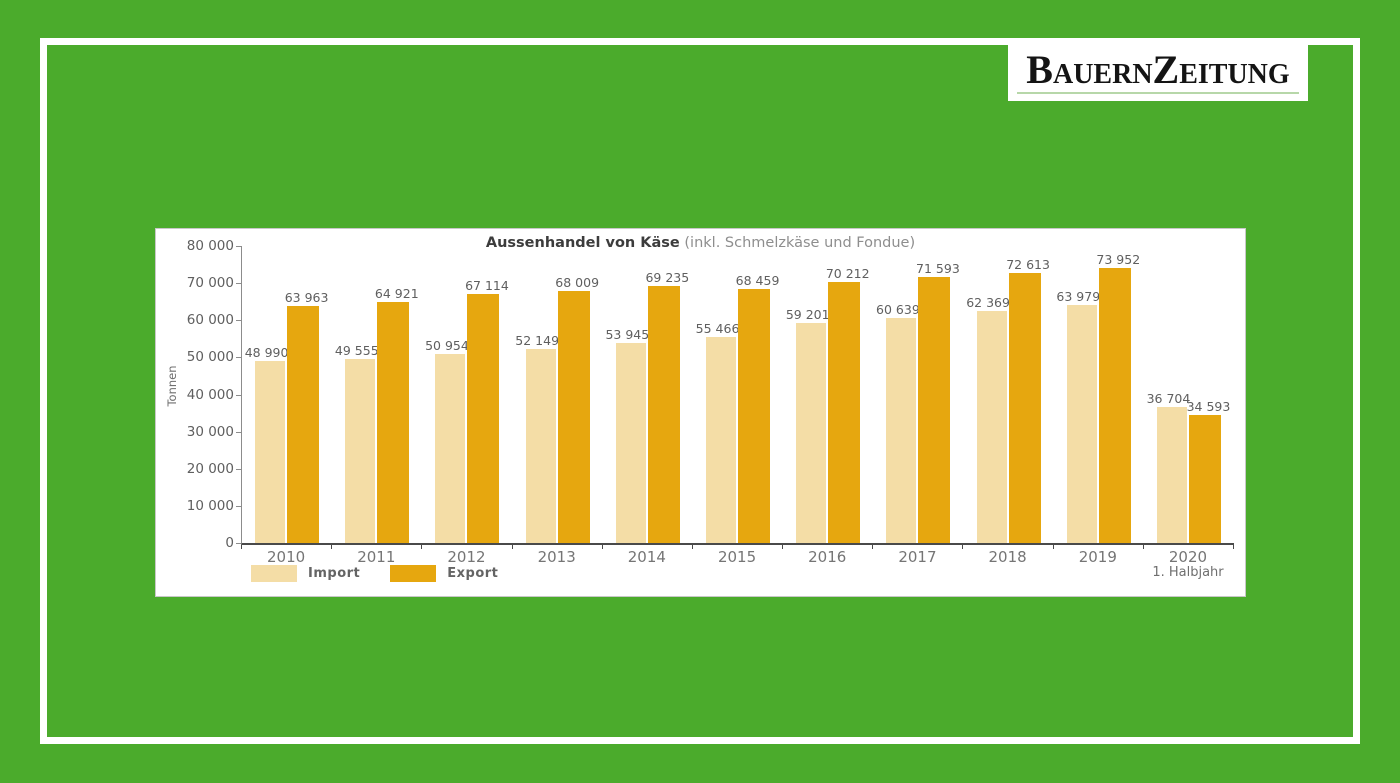 This screenshot has height=783, width=1400. Describe the element at coordinates (466, 557) in the screenshot. I see `x-axis-label: 2012` at that location.